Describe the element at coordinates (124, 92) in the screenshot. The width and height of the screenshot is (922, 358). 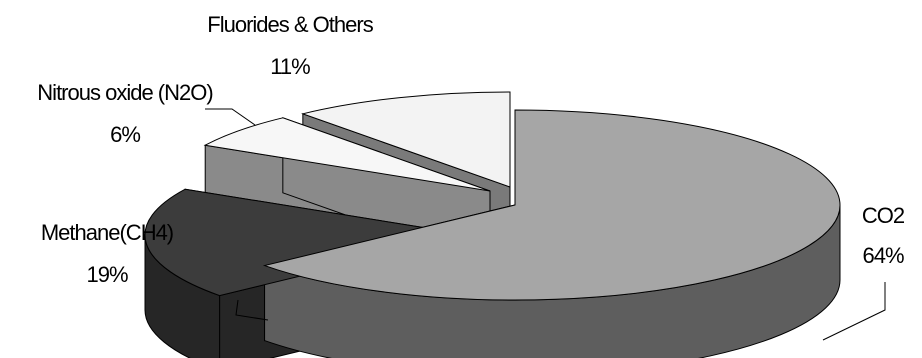
I see `label-n2o-name: Nitrous oxide (N2O)` at that location.